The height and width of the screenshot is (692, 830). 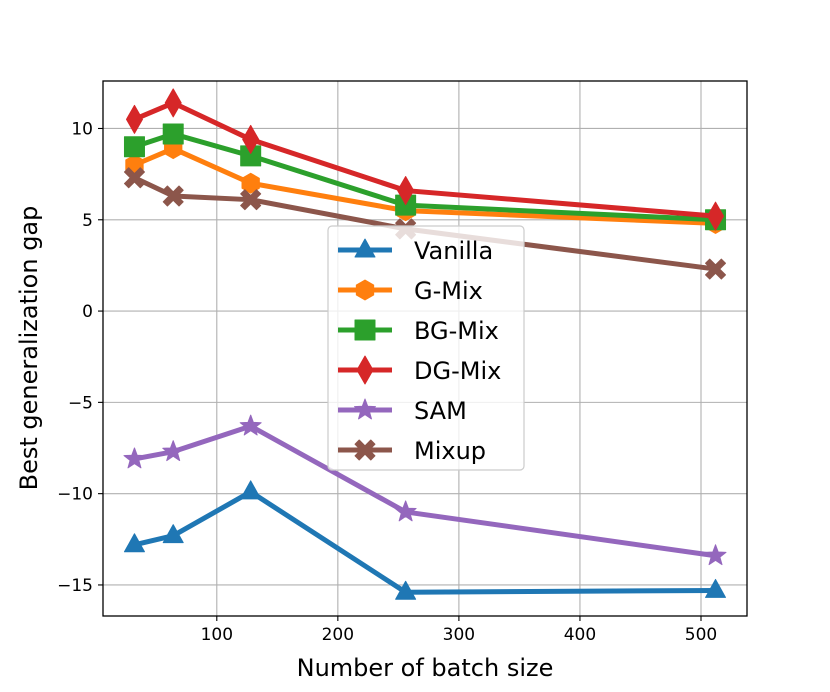 I want to click on legend-label: DG-Mix, so click(x=457, y=371).